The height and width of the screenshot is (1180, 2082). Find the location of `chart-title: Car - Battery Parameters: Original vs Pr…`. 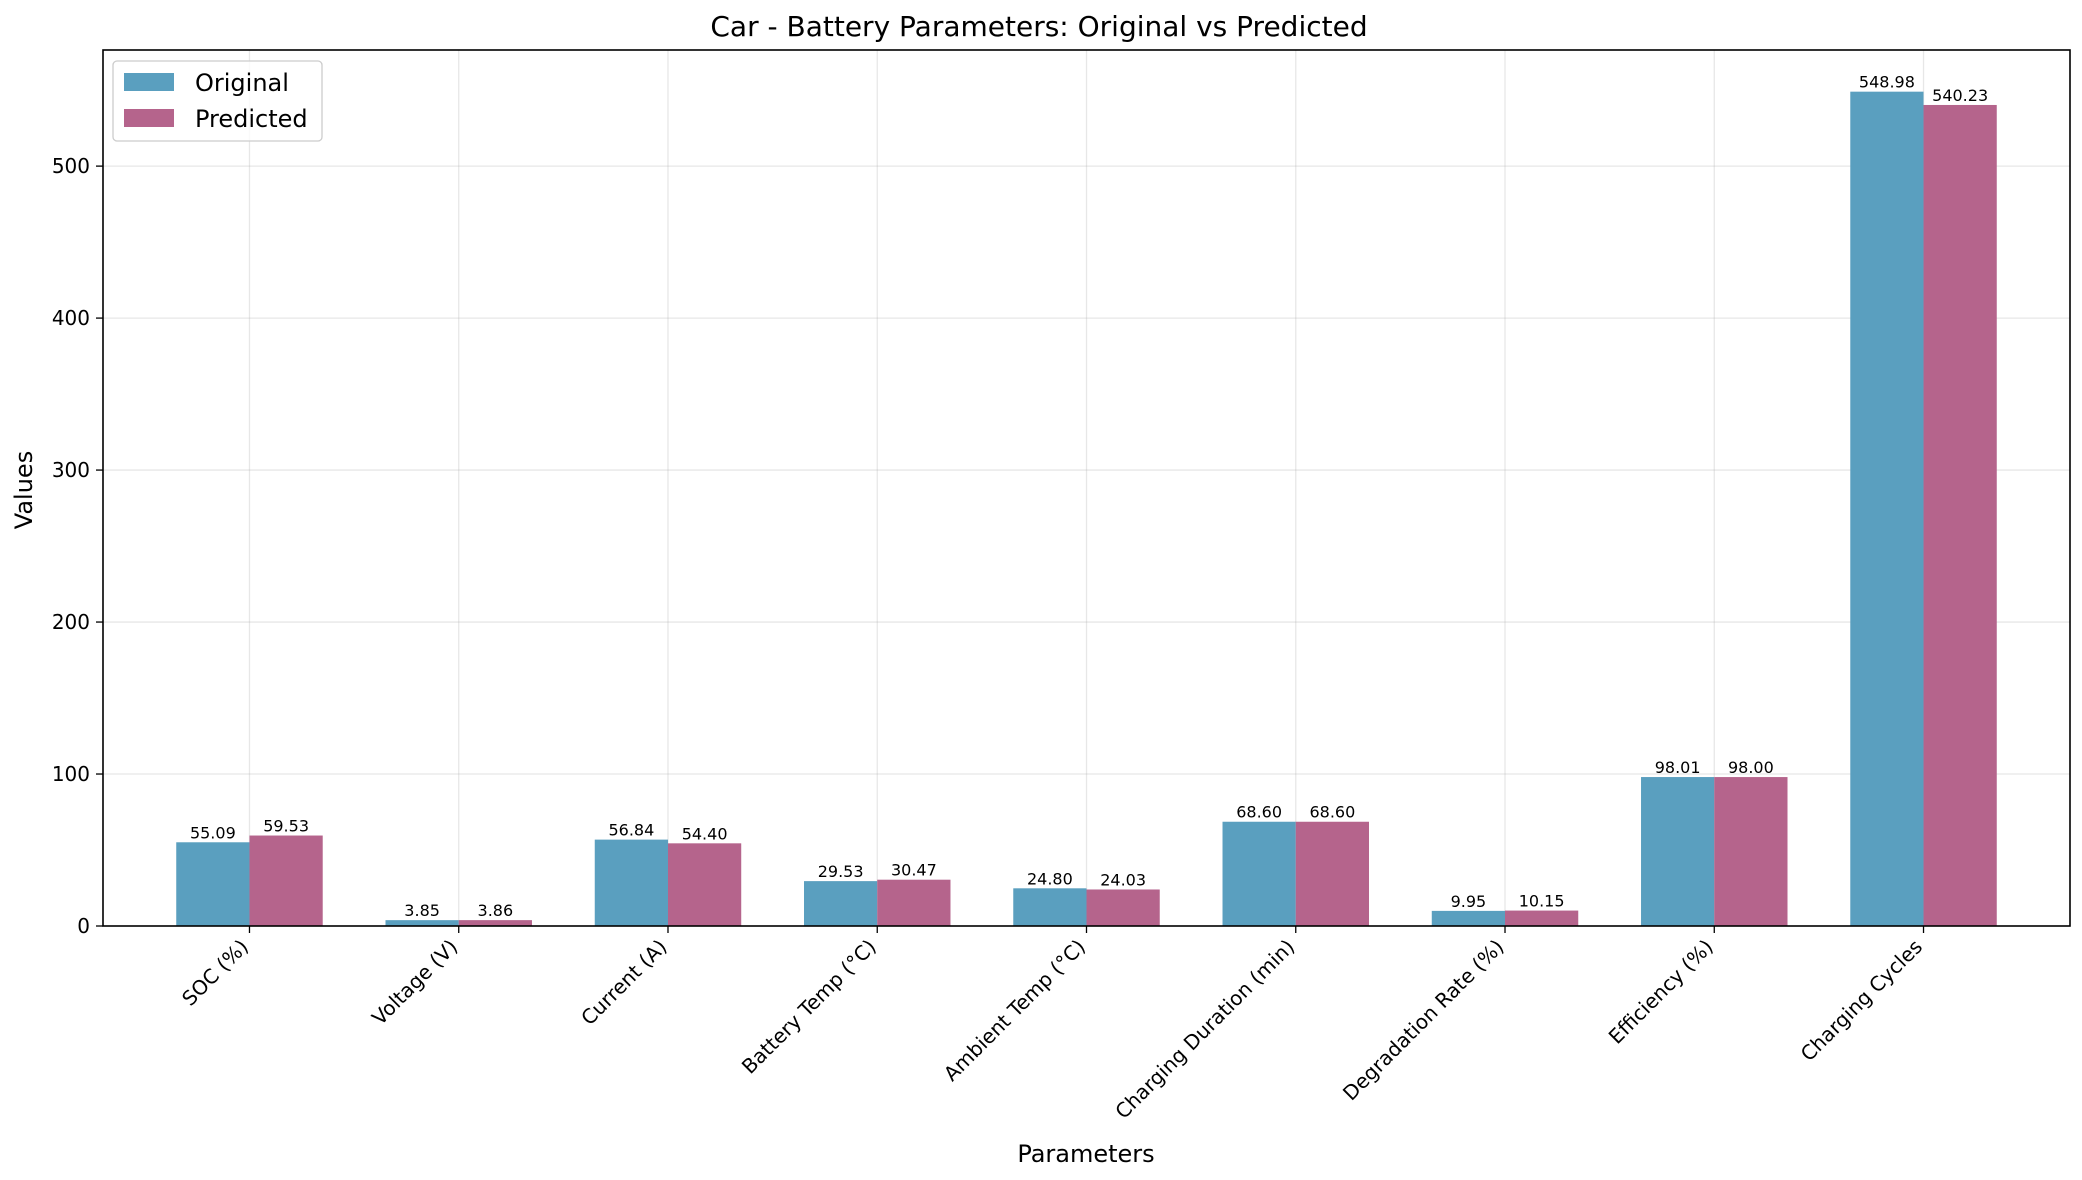

chart-title: Car - Battery Parameters: Original vs Pr… is located at coordinates (1038, 26).